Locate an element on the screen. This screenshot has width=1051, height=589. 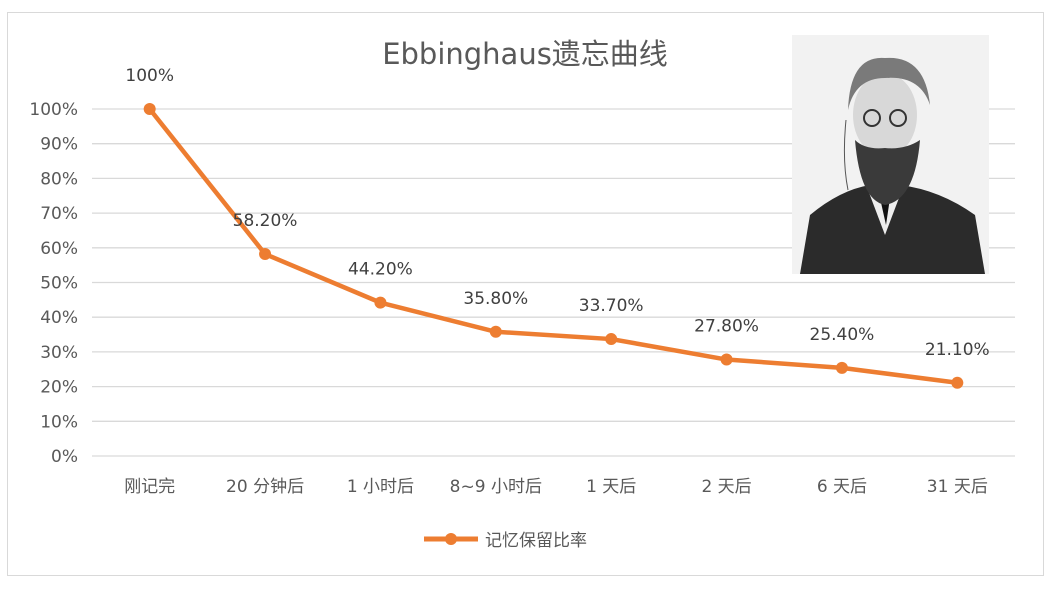
y-tick-label: 60% is located at coordinates (59, 249).